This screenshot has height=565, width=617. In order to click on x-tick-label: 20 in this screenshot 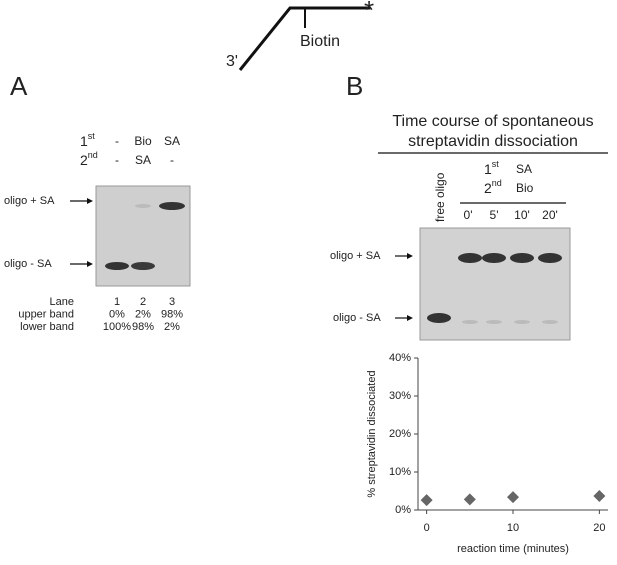, I will do `click(599, 528)`.